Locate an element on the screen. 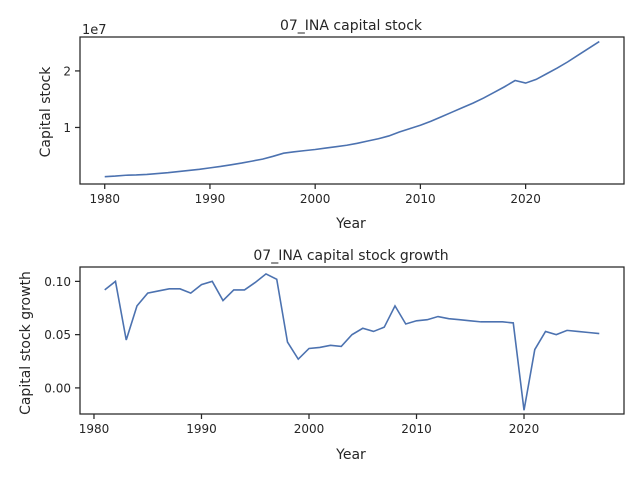 The image size is (640, 480). y-axis-label: Capital stock is located at coordinates (46, 112).